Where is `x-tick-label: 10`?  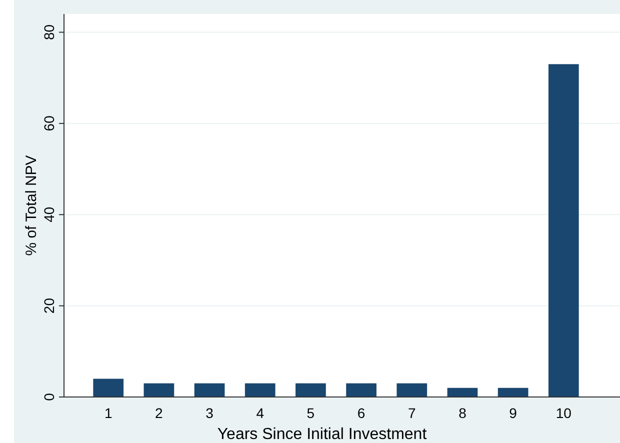
x-tick-label: 10 is located at coordinates (564, 413).